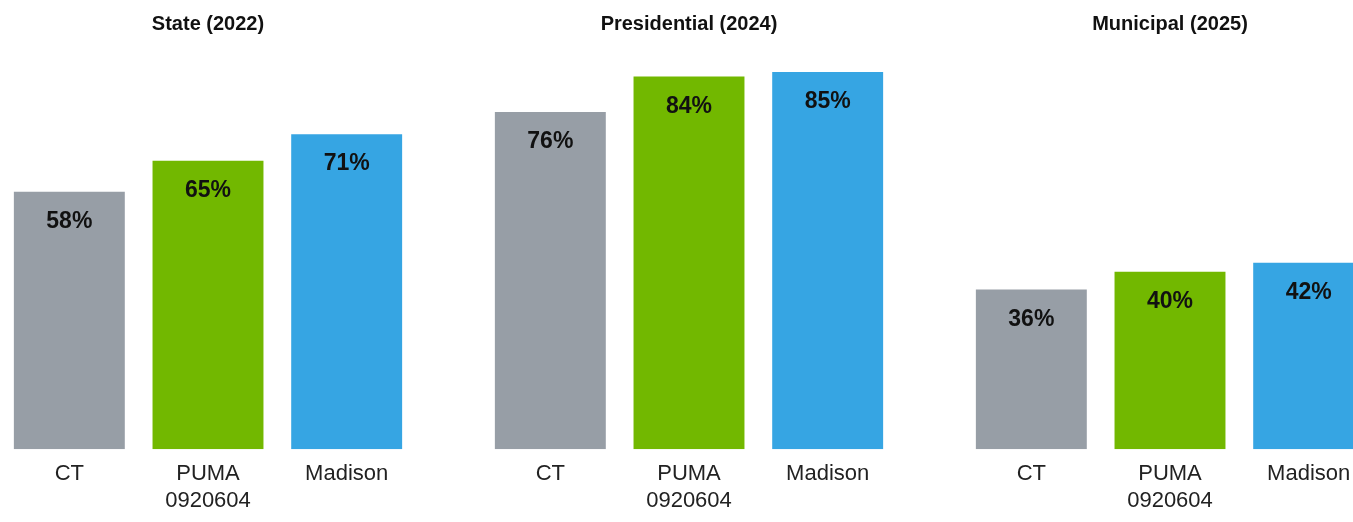 The width and height of the screenshot is (1353, 522). I want to click on data-label: 65%, so click(208, 189).